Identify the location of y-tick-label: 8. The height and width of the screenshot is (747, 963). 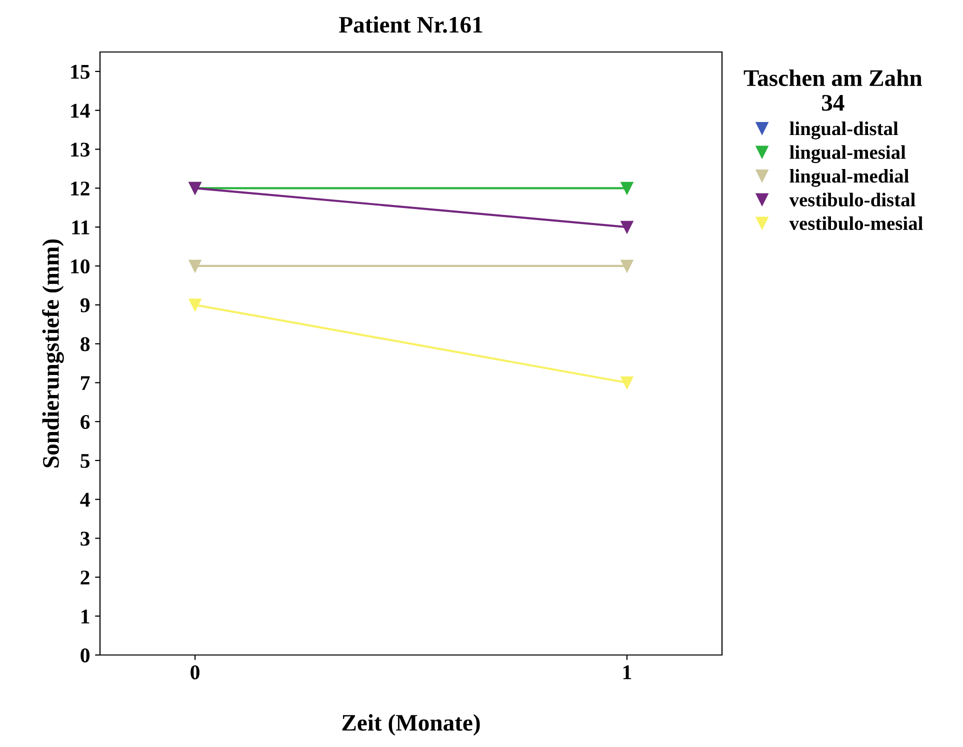
(85, 344).